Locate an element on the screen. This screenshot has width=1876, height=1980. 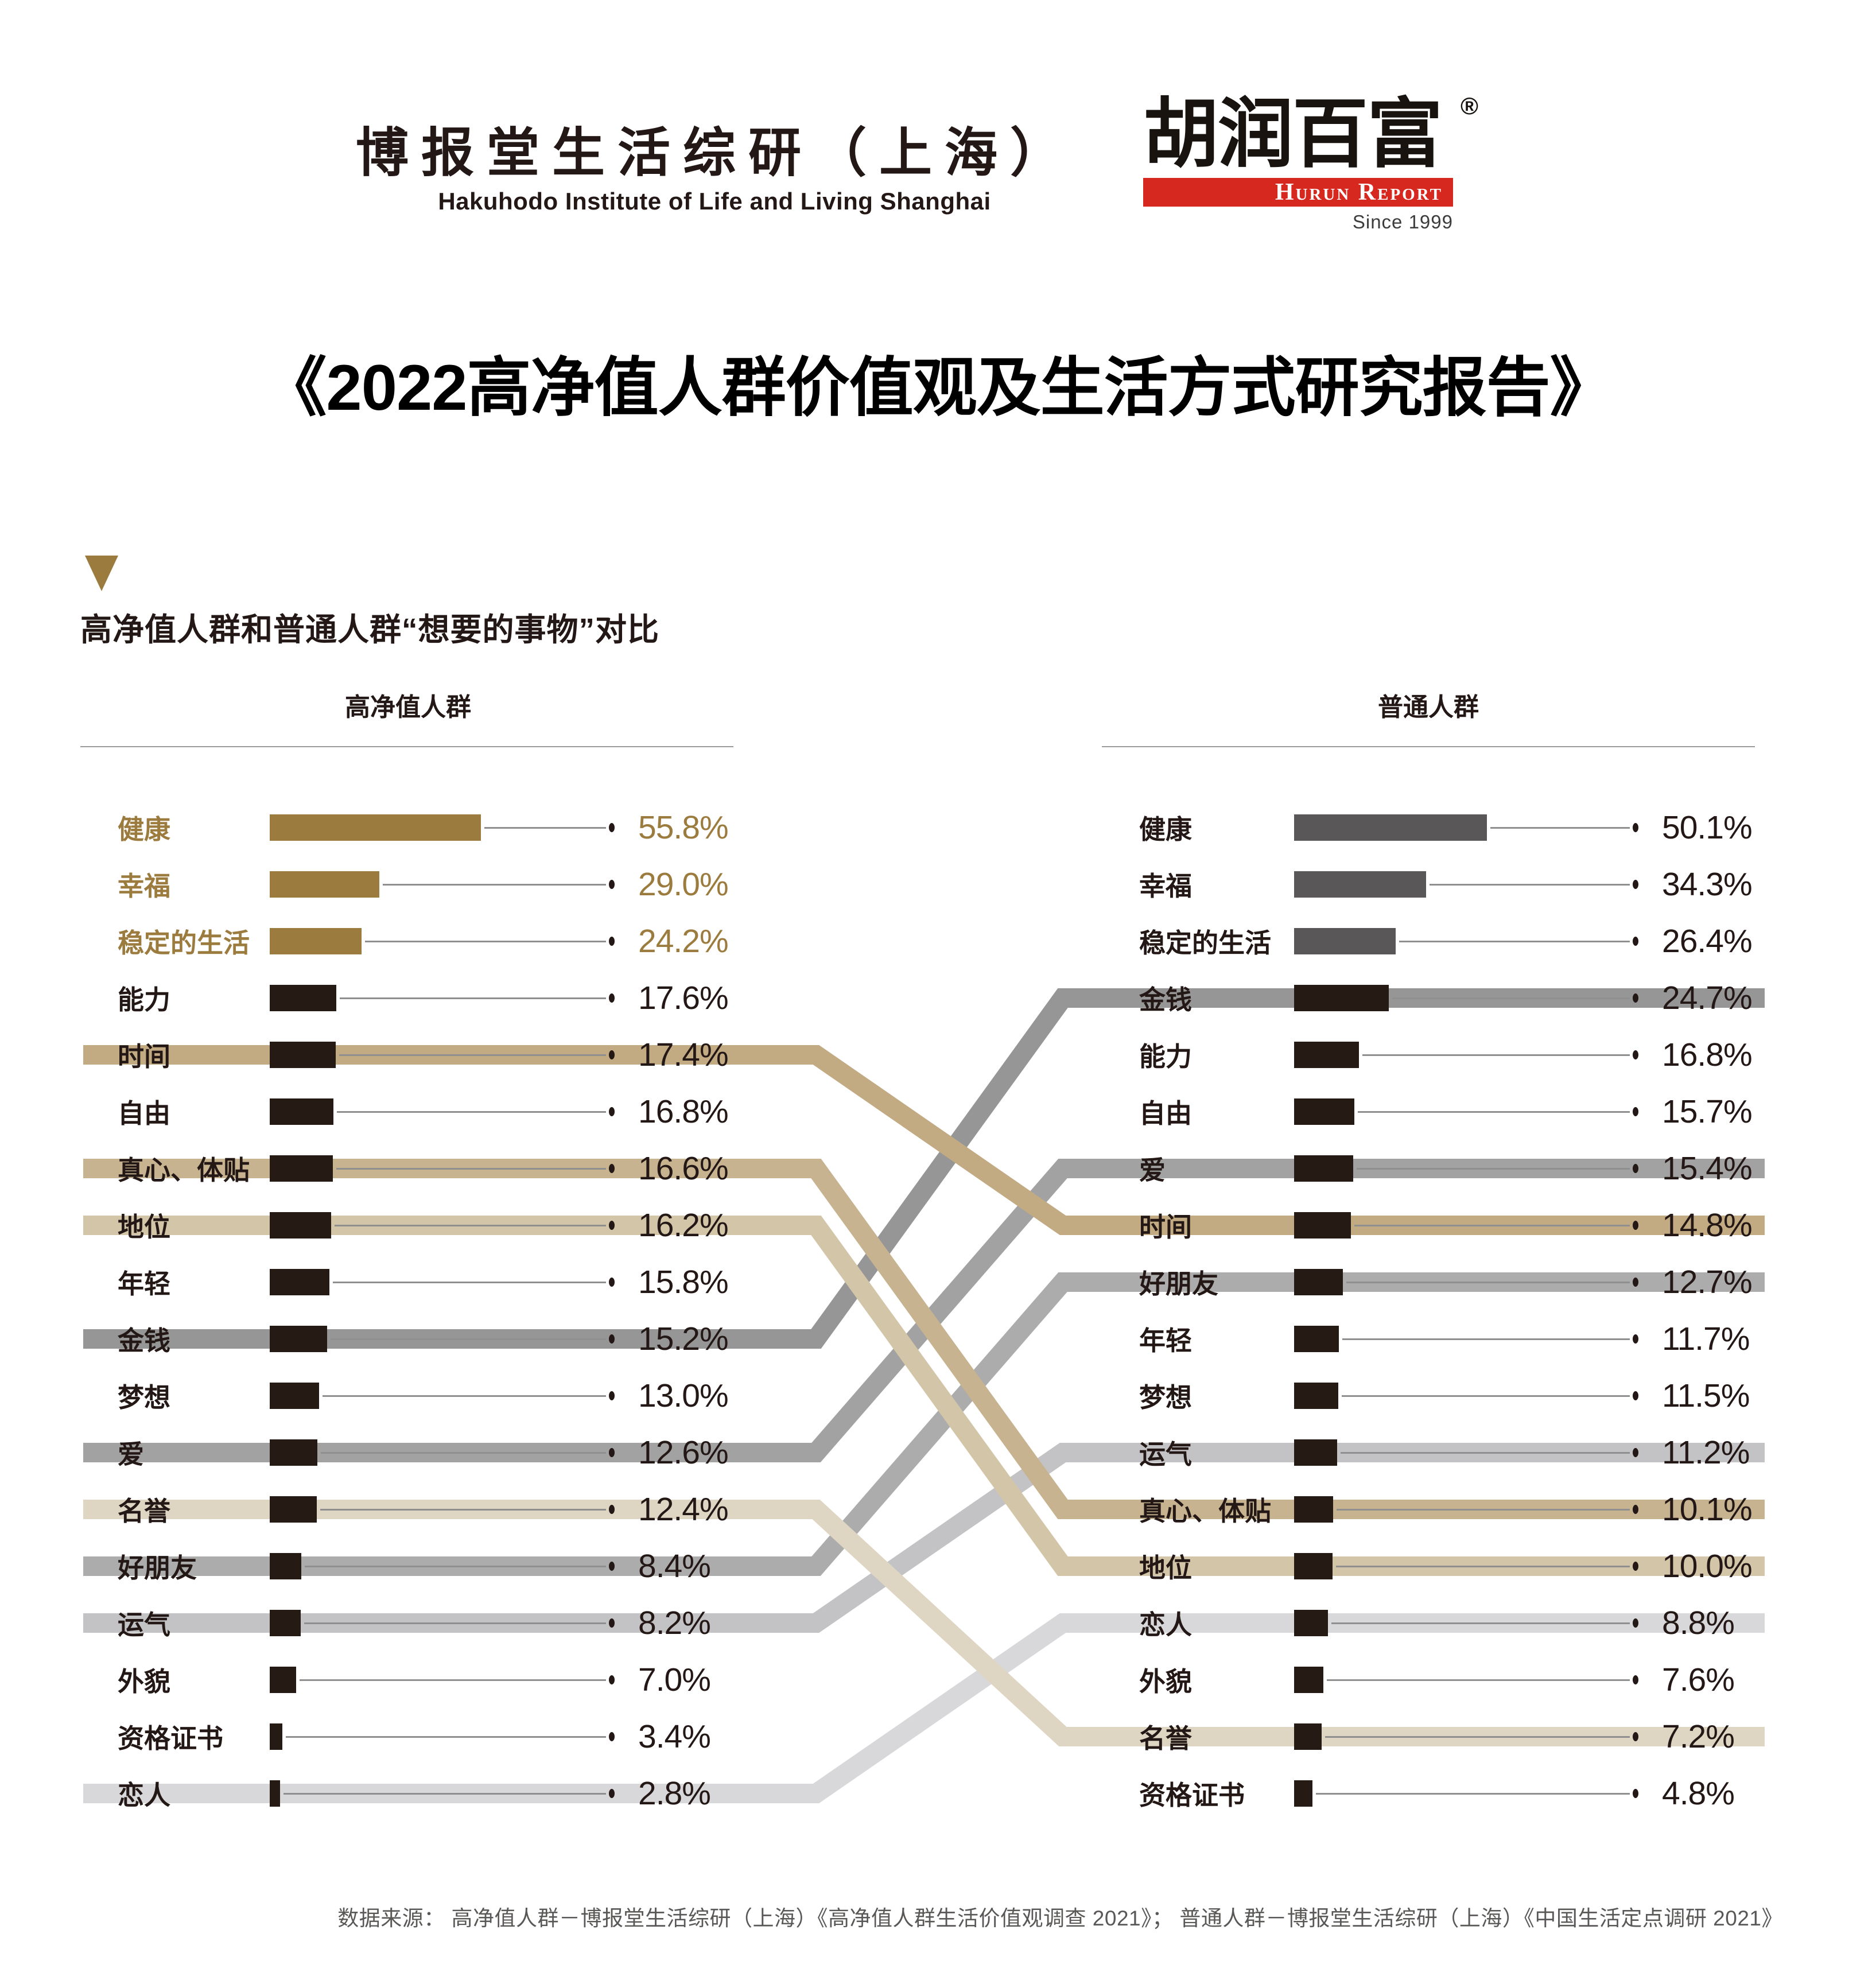
row-value: 12.6% is located at coordinates (684, 1452).